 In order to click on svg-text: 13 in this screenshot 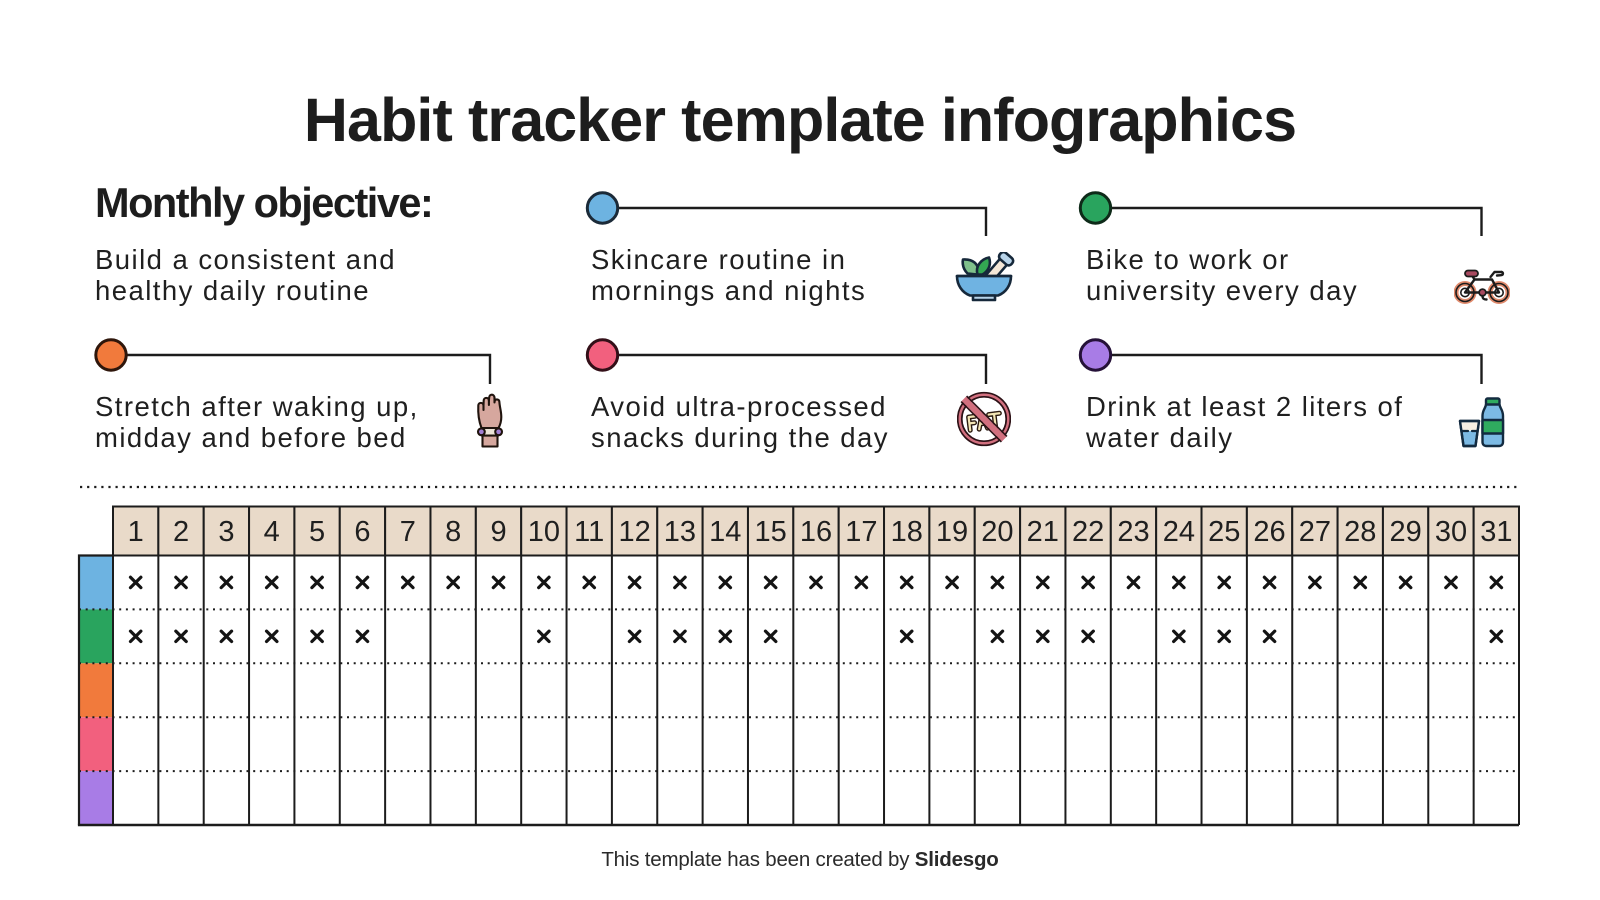, I will do `click(680, 532)`.